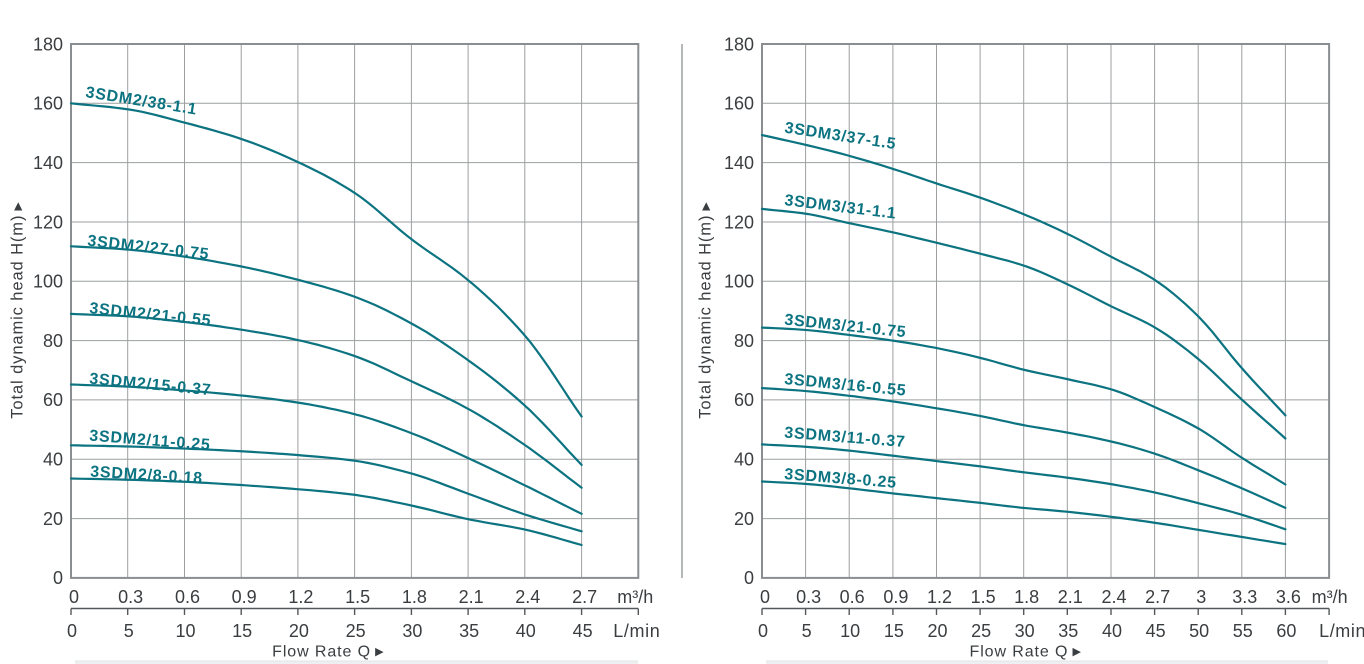 The height and width of the screenshot is (664, 1364). What do you see at coordinates (1201, 597) in the screenshot?
I see `svg-text: 3` at bounding box center [1201, 597].